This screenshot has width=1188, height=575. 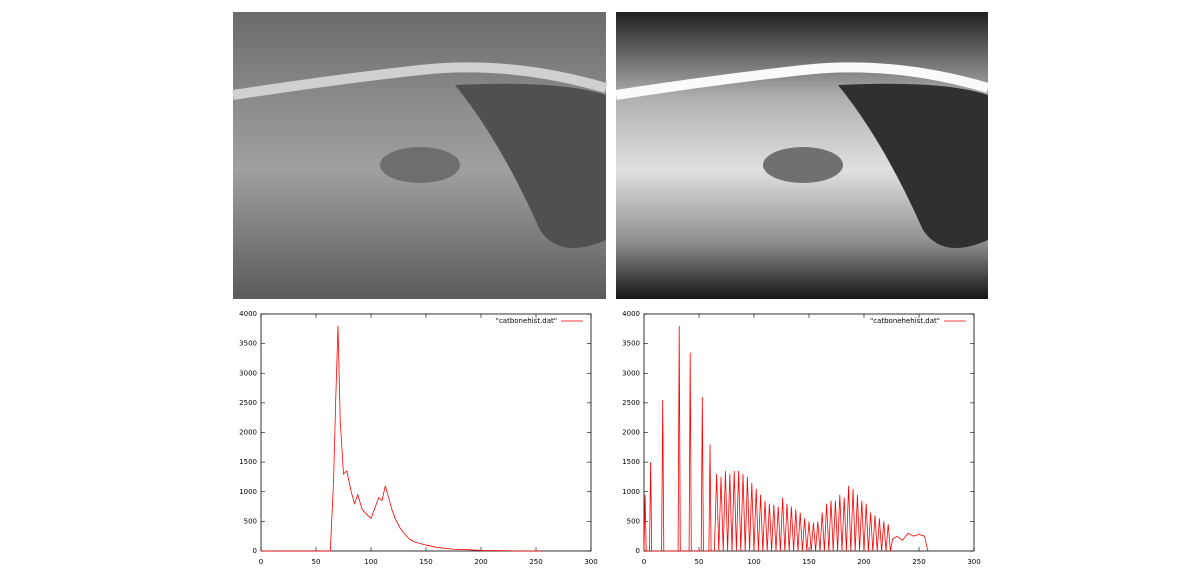 What do you see at coordinates (526, 321) in the screenshot?
I see `legend-label: "catbonehist.dat"` at bounding box center [526, 321].